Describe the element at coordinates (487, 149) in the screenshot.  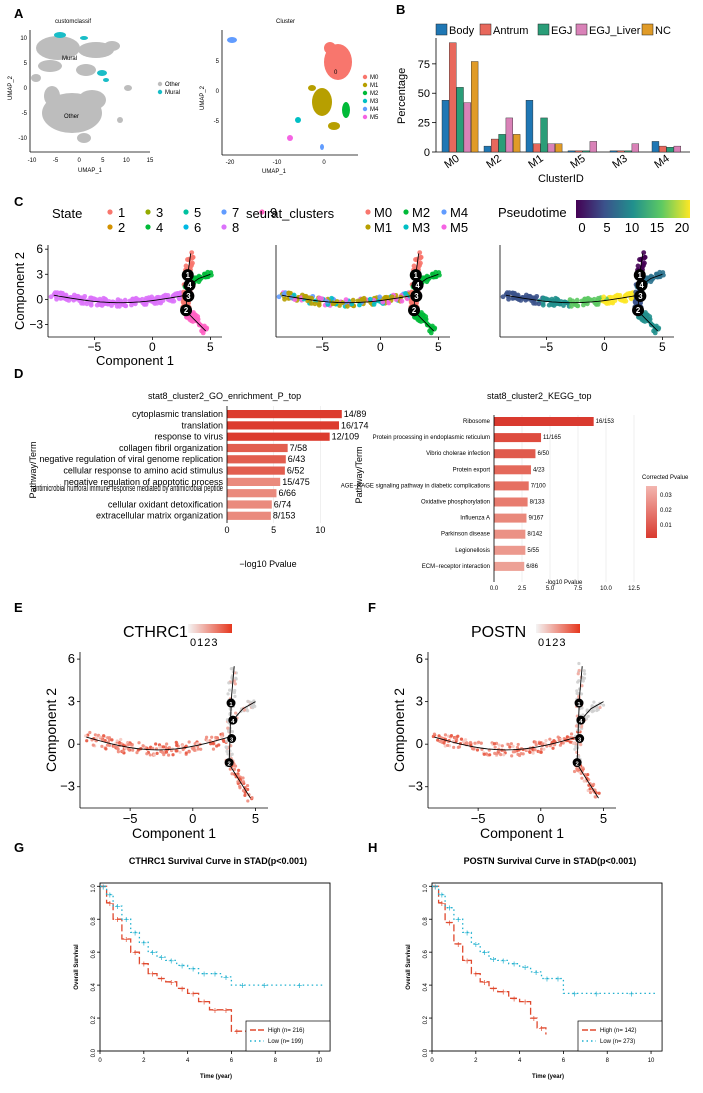
I see `bar-body-m2` at that location.